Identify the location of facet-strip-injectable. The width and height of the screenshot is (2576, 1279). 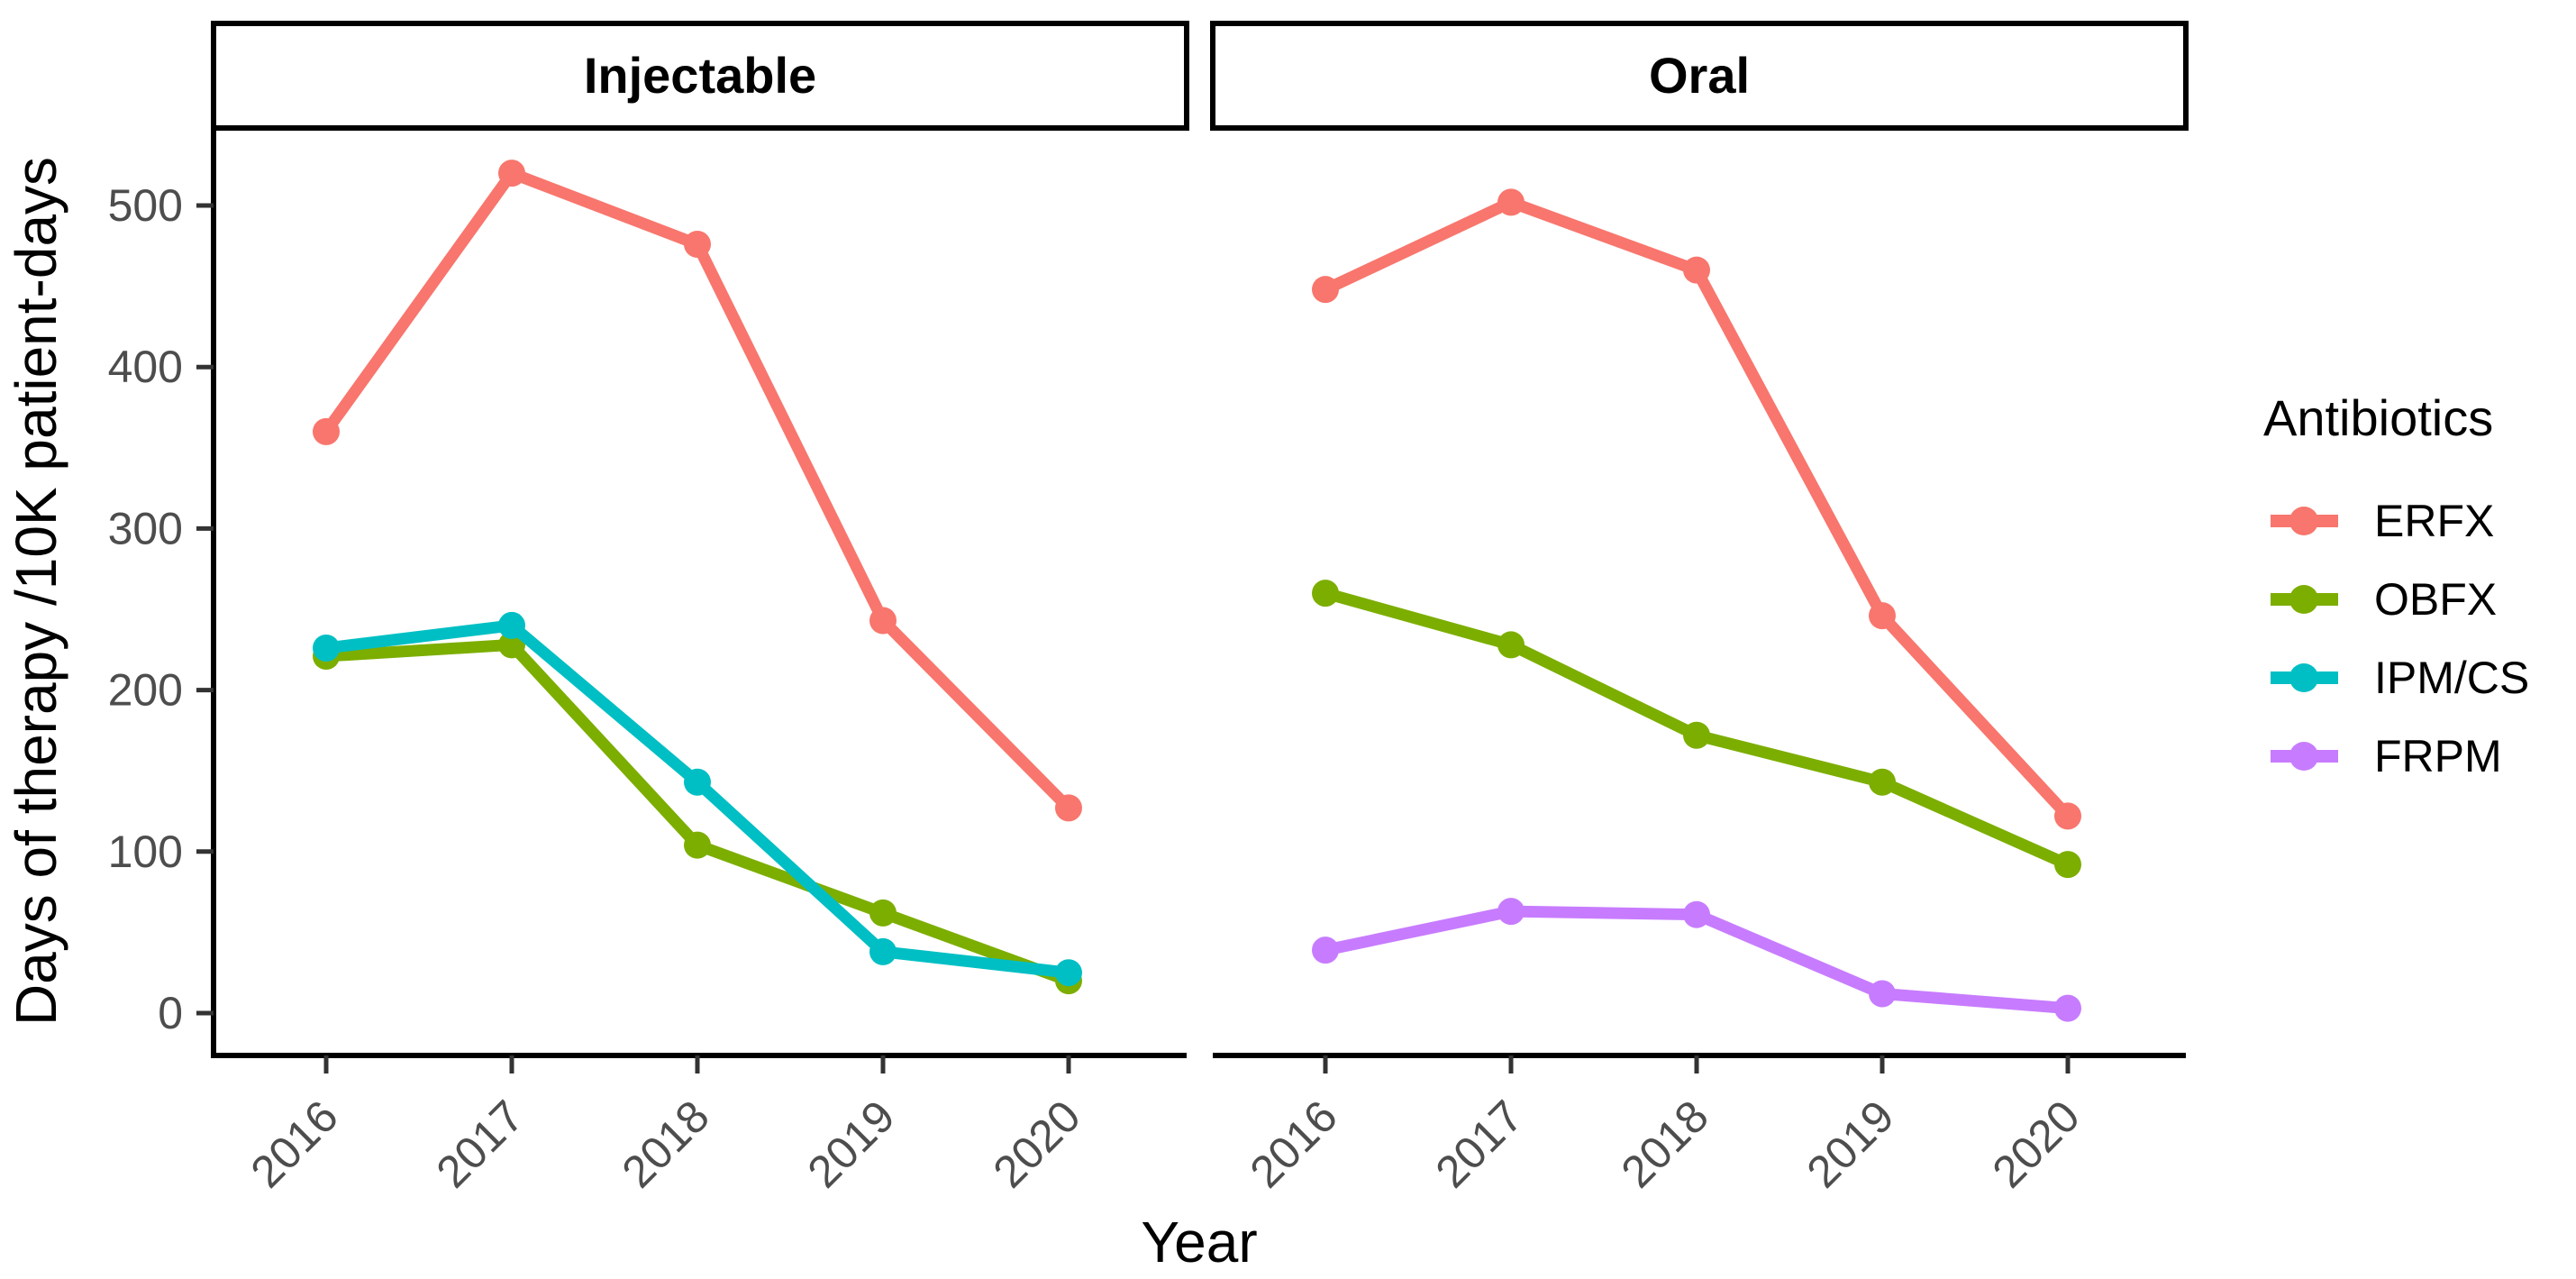
(700, 76).